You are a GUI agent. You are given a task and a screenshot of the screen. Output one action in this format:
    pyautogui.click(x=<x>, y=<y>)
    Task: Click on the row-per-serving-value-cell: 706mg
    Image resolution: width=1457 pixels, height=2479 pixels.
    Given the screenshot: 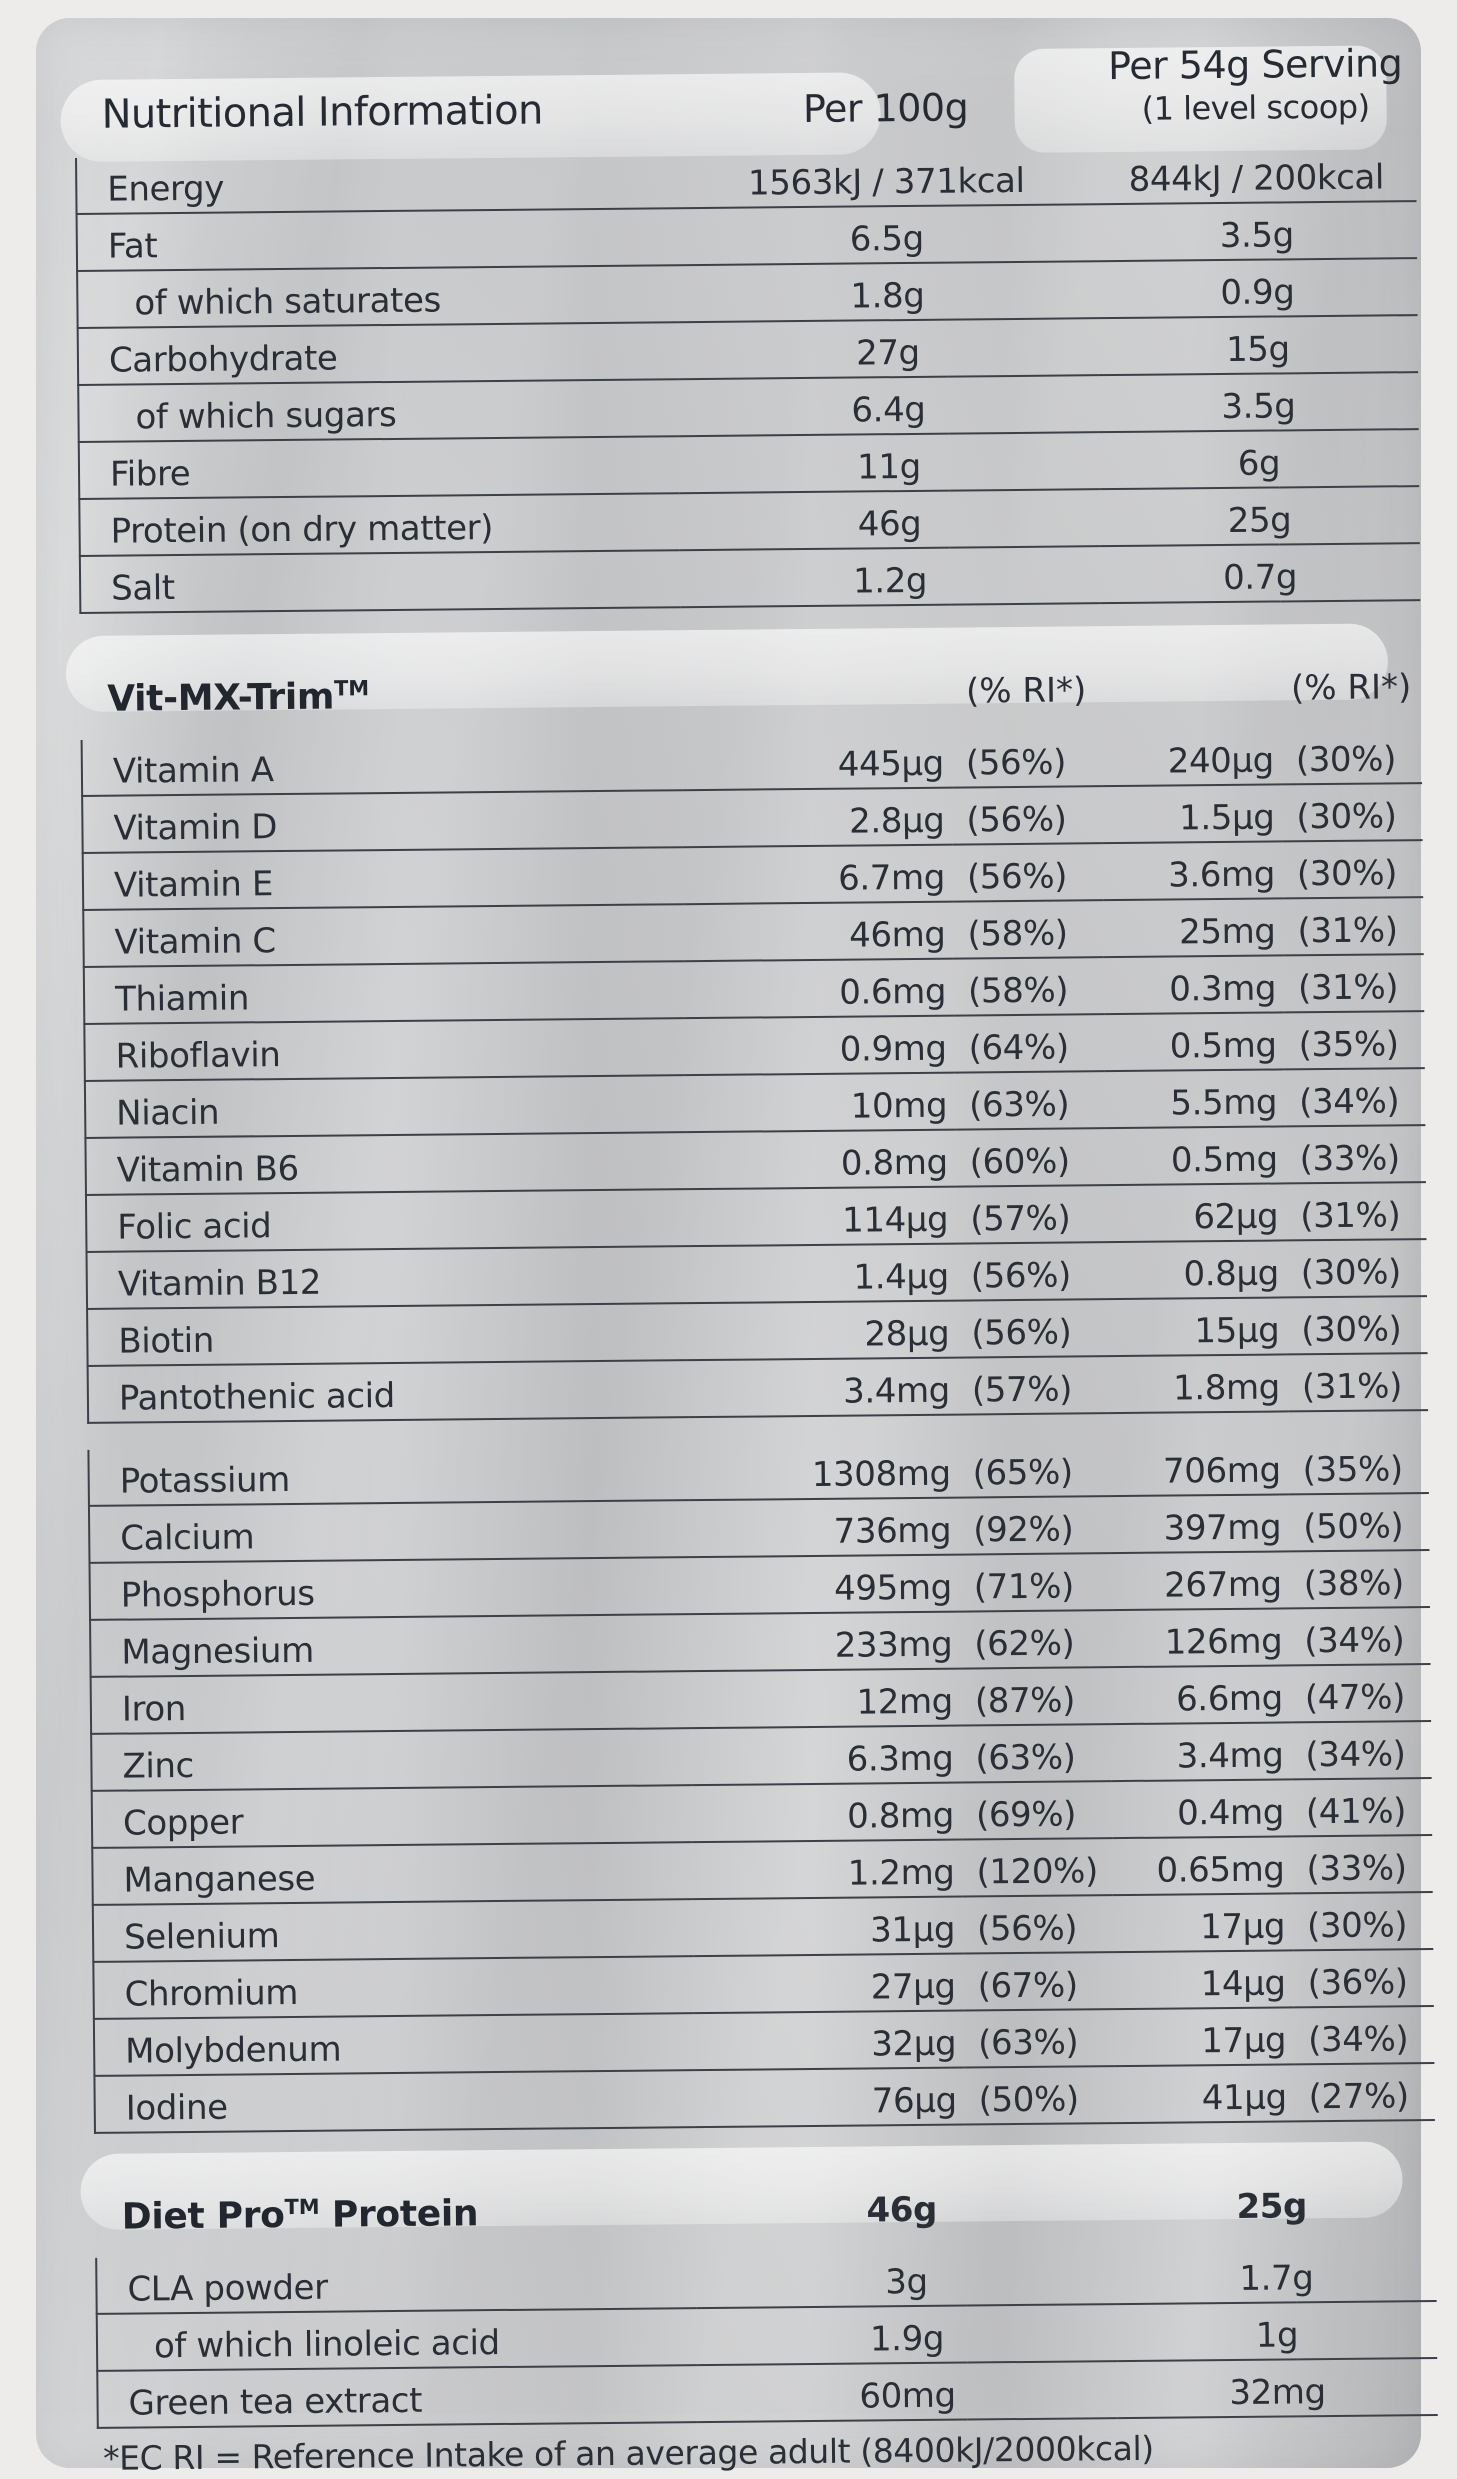 What is the action you would take?
    pyautogui.click(x=1198, y=1467)
    